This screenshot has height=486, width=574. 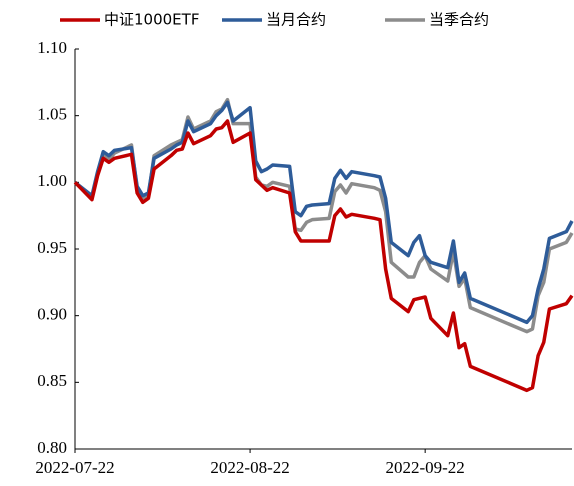 What do you see at coordinates (52, 314) in the screenshot?
I see `y-tick-label: 0.90` at bounding box center [52, 314].